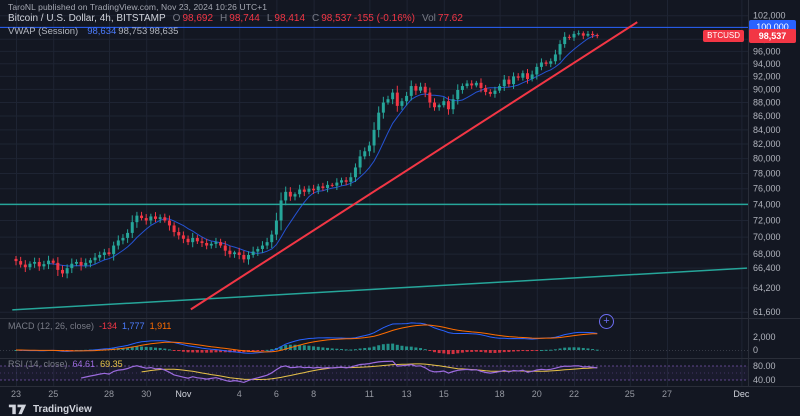 The height and width of the screenshot is (416, 800). What do you see at coordinates (537, 394) in the screenshot?
I see `time-axis-label: 20` at bounding box center [537, 394].